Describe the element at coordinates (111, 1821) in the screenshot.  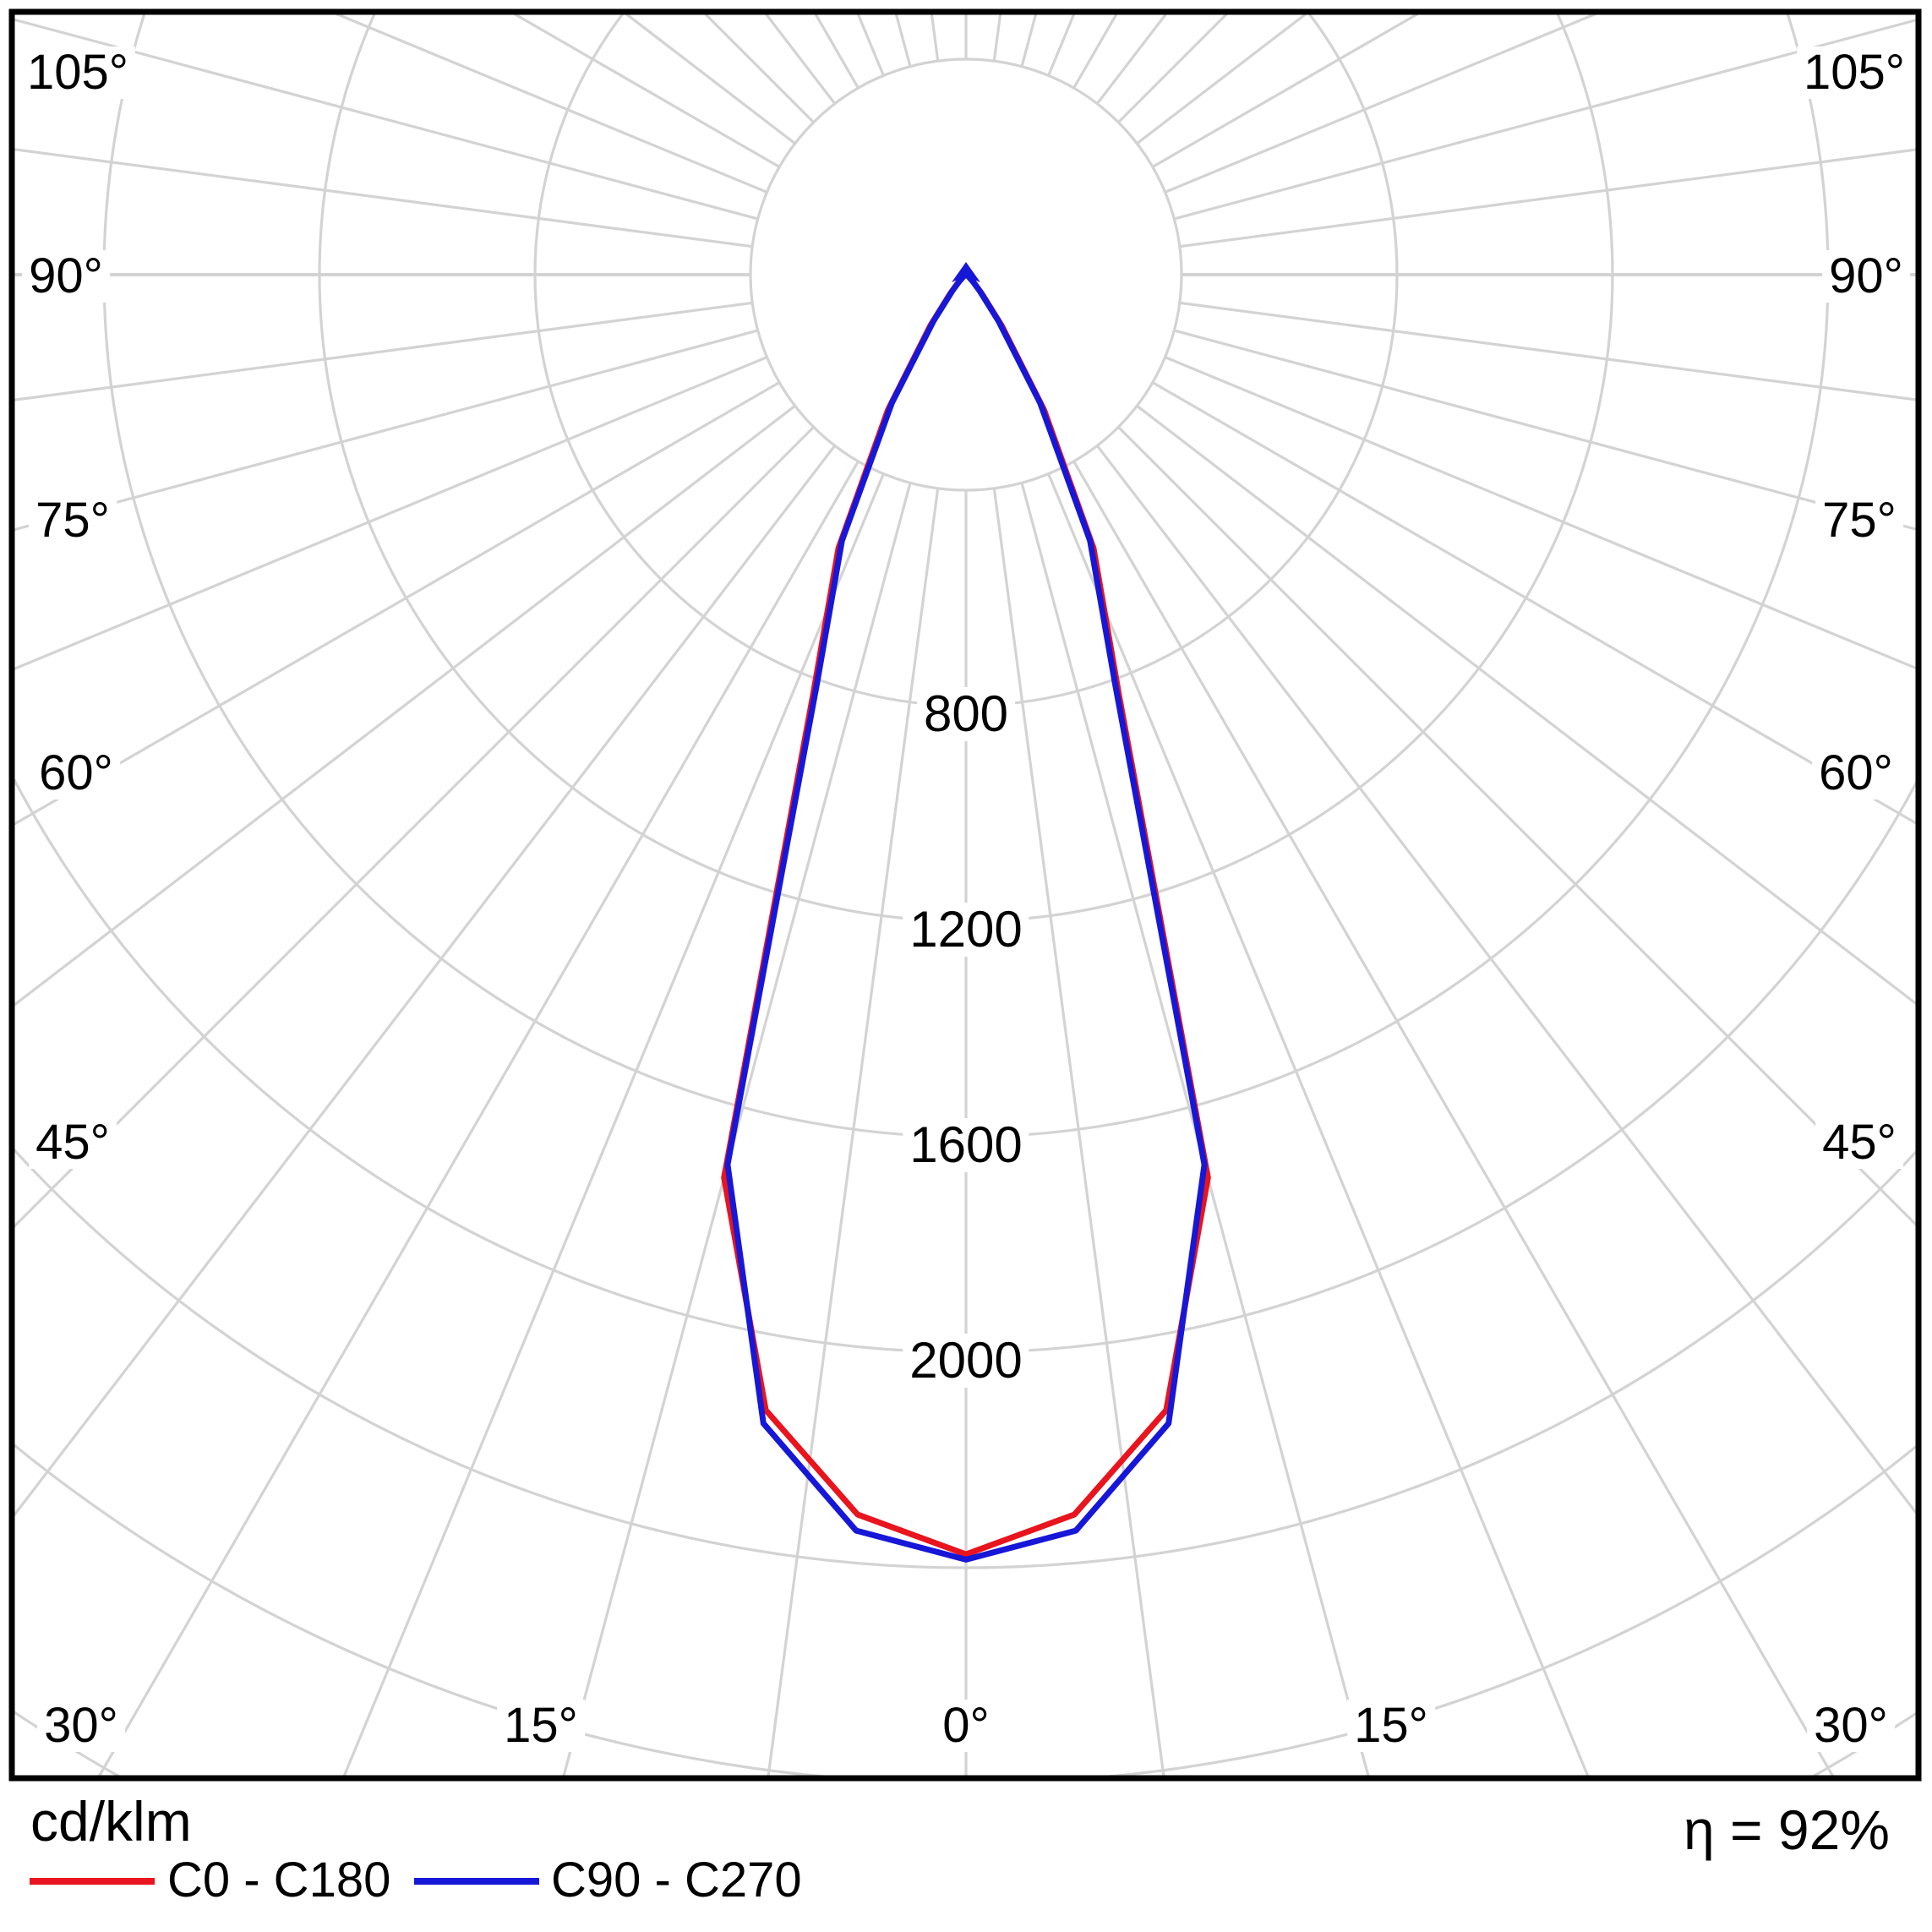
I see `unit-label: cd/klm` at that location.